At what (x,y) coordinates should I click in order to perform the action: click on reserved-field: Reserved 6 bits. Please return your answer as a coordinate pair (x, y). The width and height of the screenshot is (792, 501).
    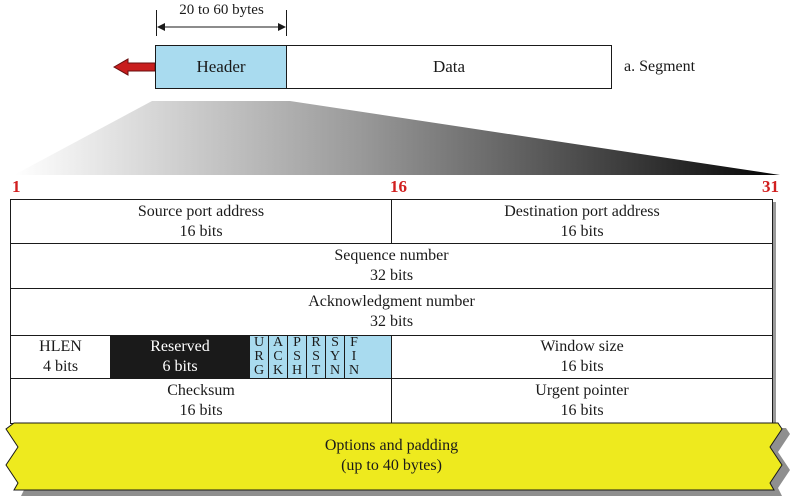
    Looking at the image, I should click on (180, 357).